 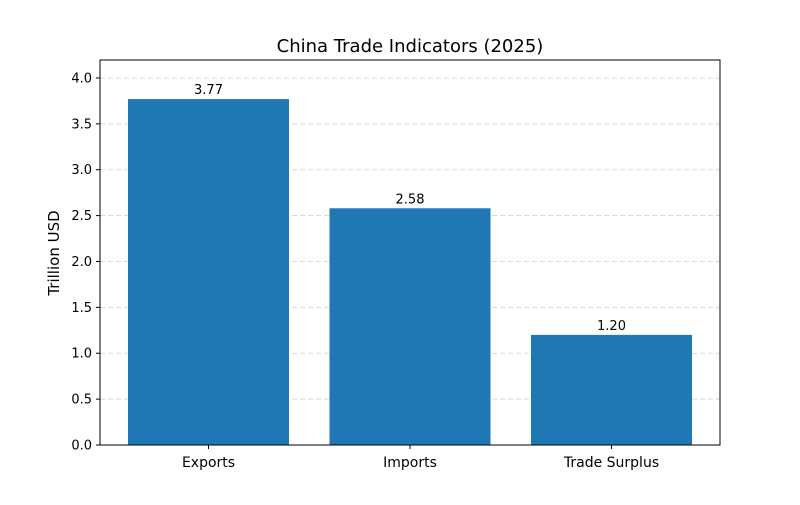 What do you see at coordinates (81, 400) in the screenshot?
I see `y-tick-label: 0.5` at bounding box center [81, 400].